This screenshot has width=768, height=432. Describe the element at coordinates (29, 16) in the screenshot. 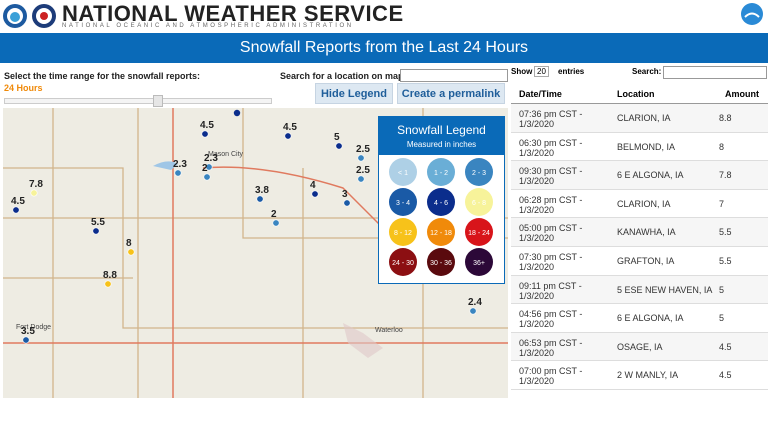

I see `logos` at that location.